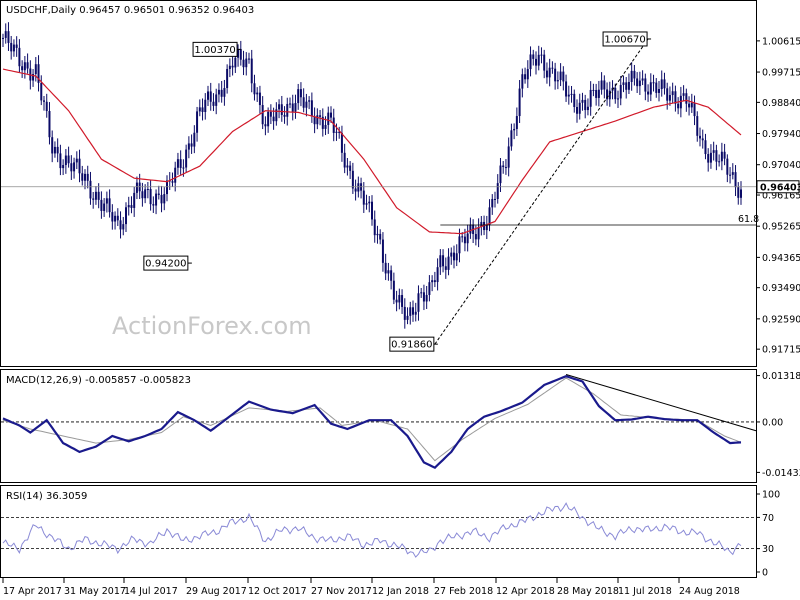 The height and width of the screenshot is (600, 800). What do you see at coordinates (95, 591) in the screenshot?
I see `x-tick-label: 31 May 2017` at bounding box center [95, 591].